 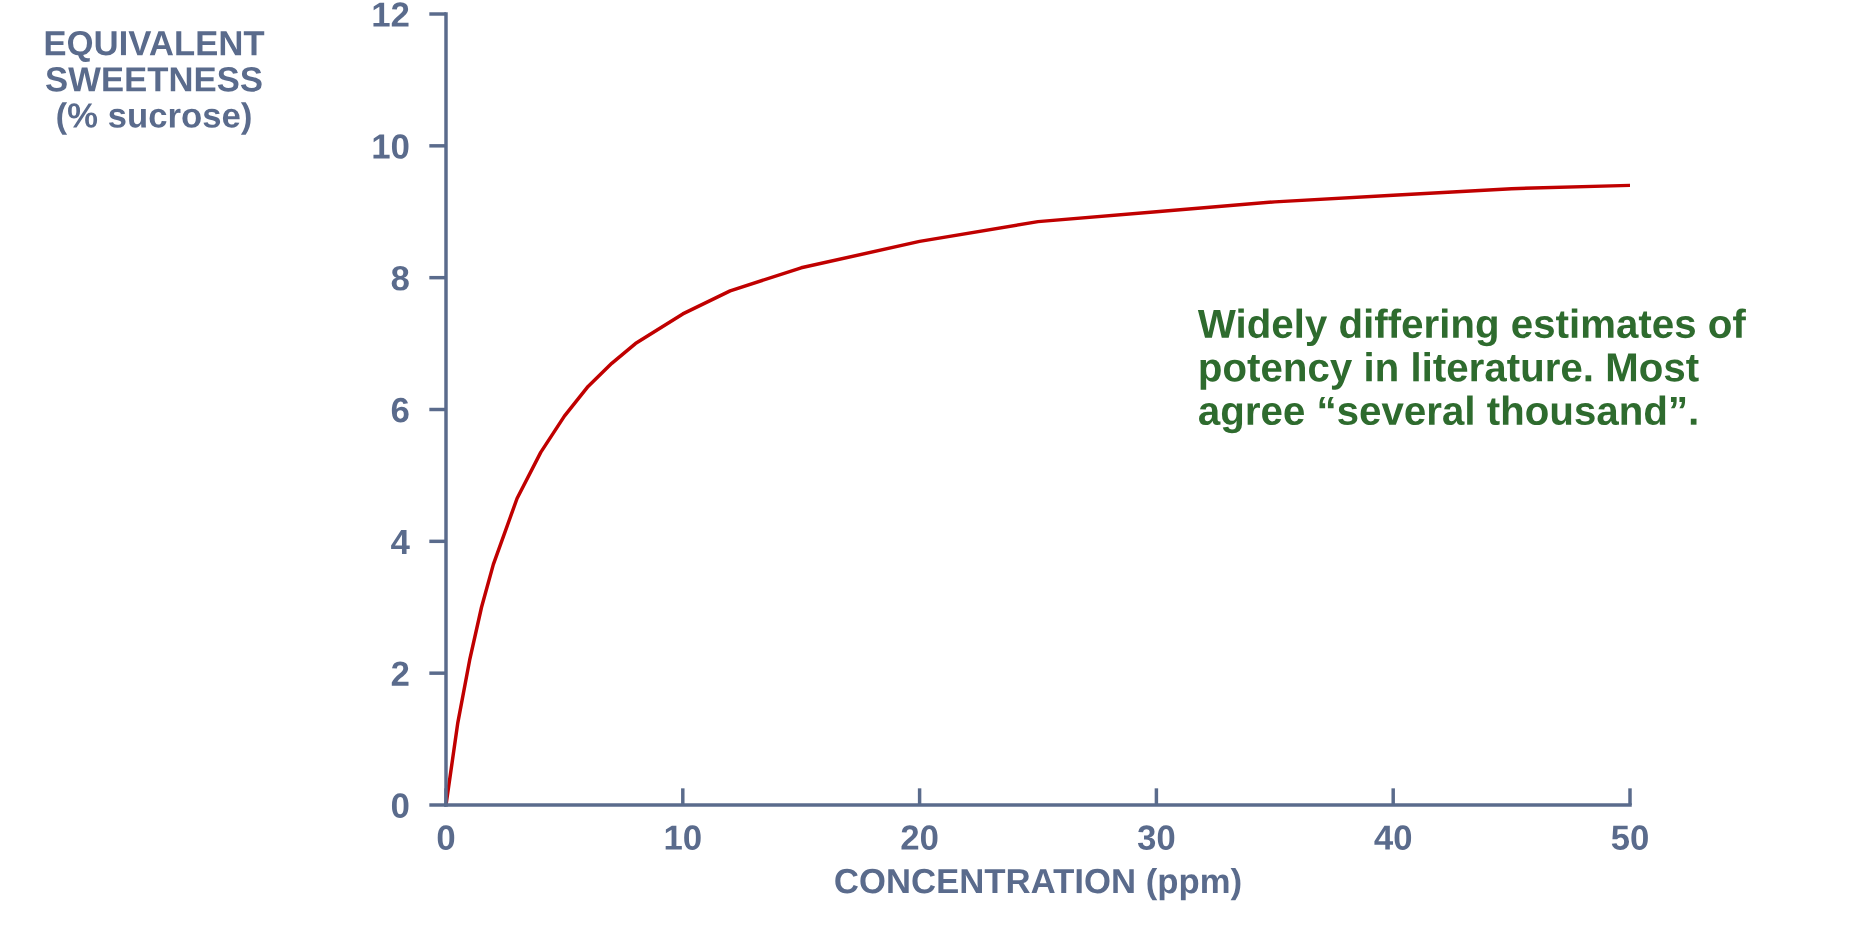 What do you see at coordinates (400, 673) in the screenshot?
I see `y-tick-label: 2` at bounding box center [400, 673].